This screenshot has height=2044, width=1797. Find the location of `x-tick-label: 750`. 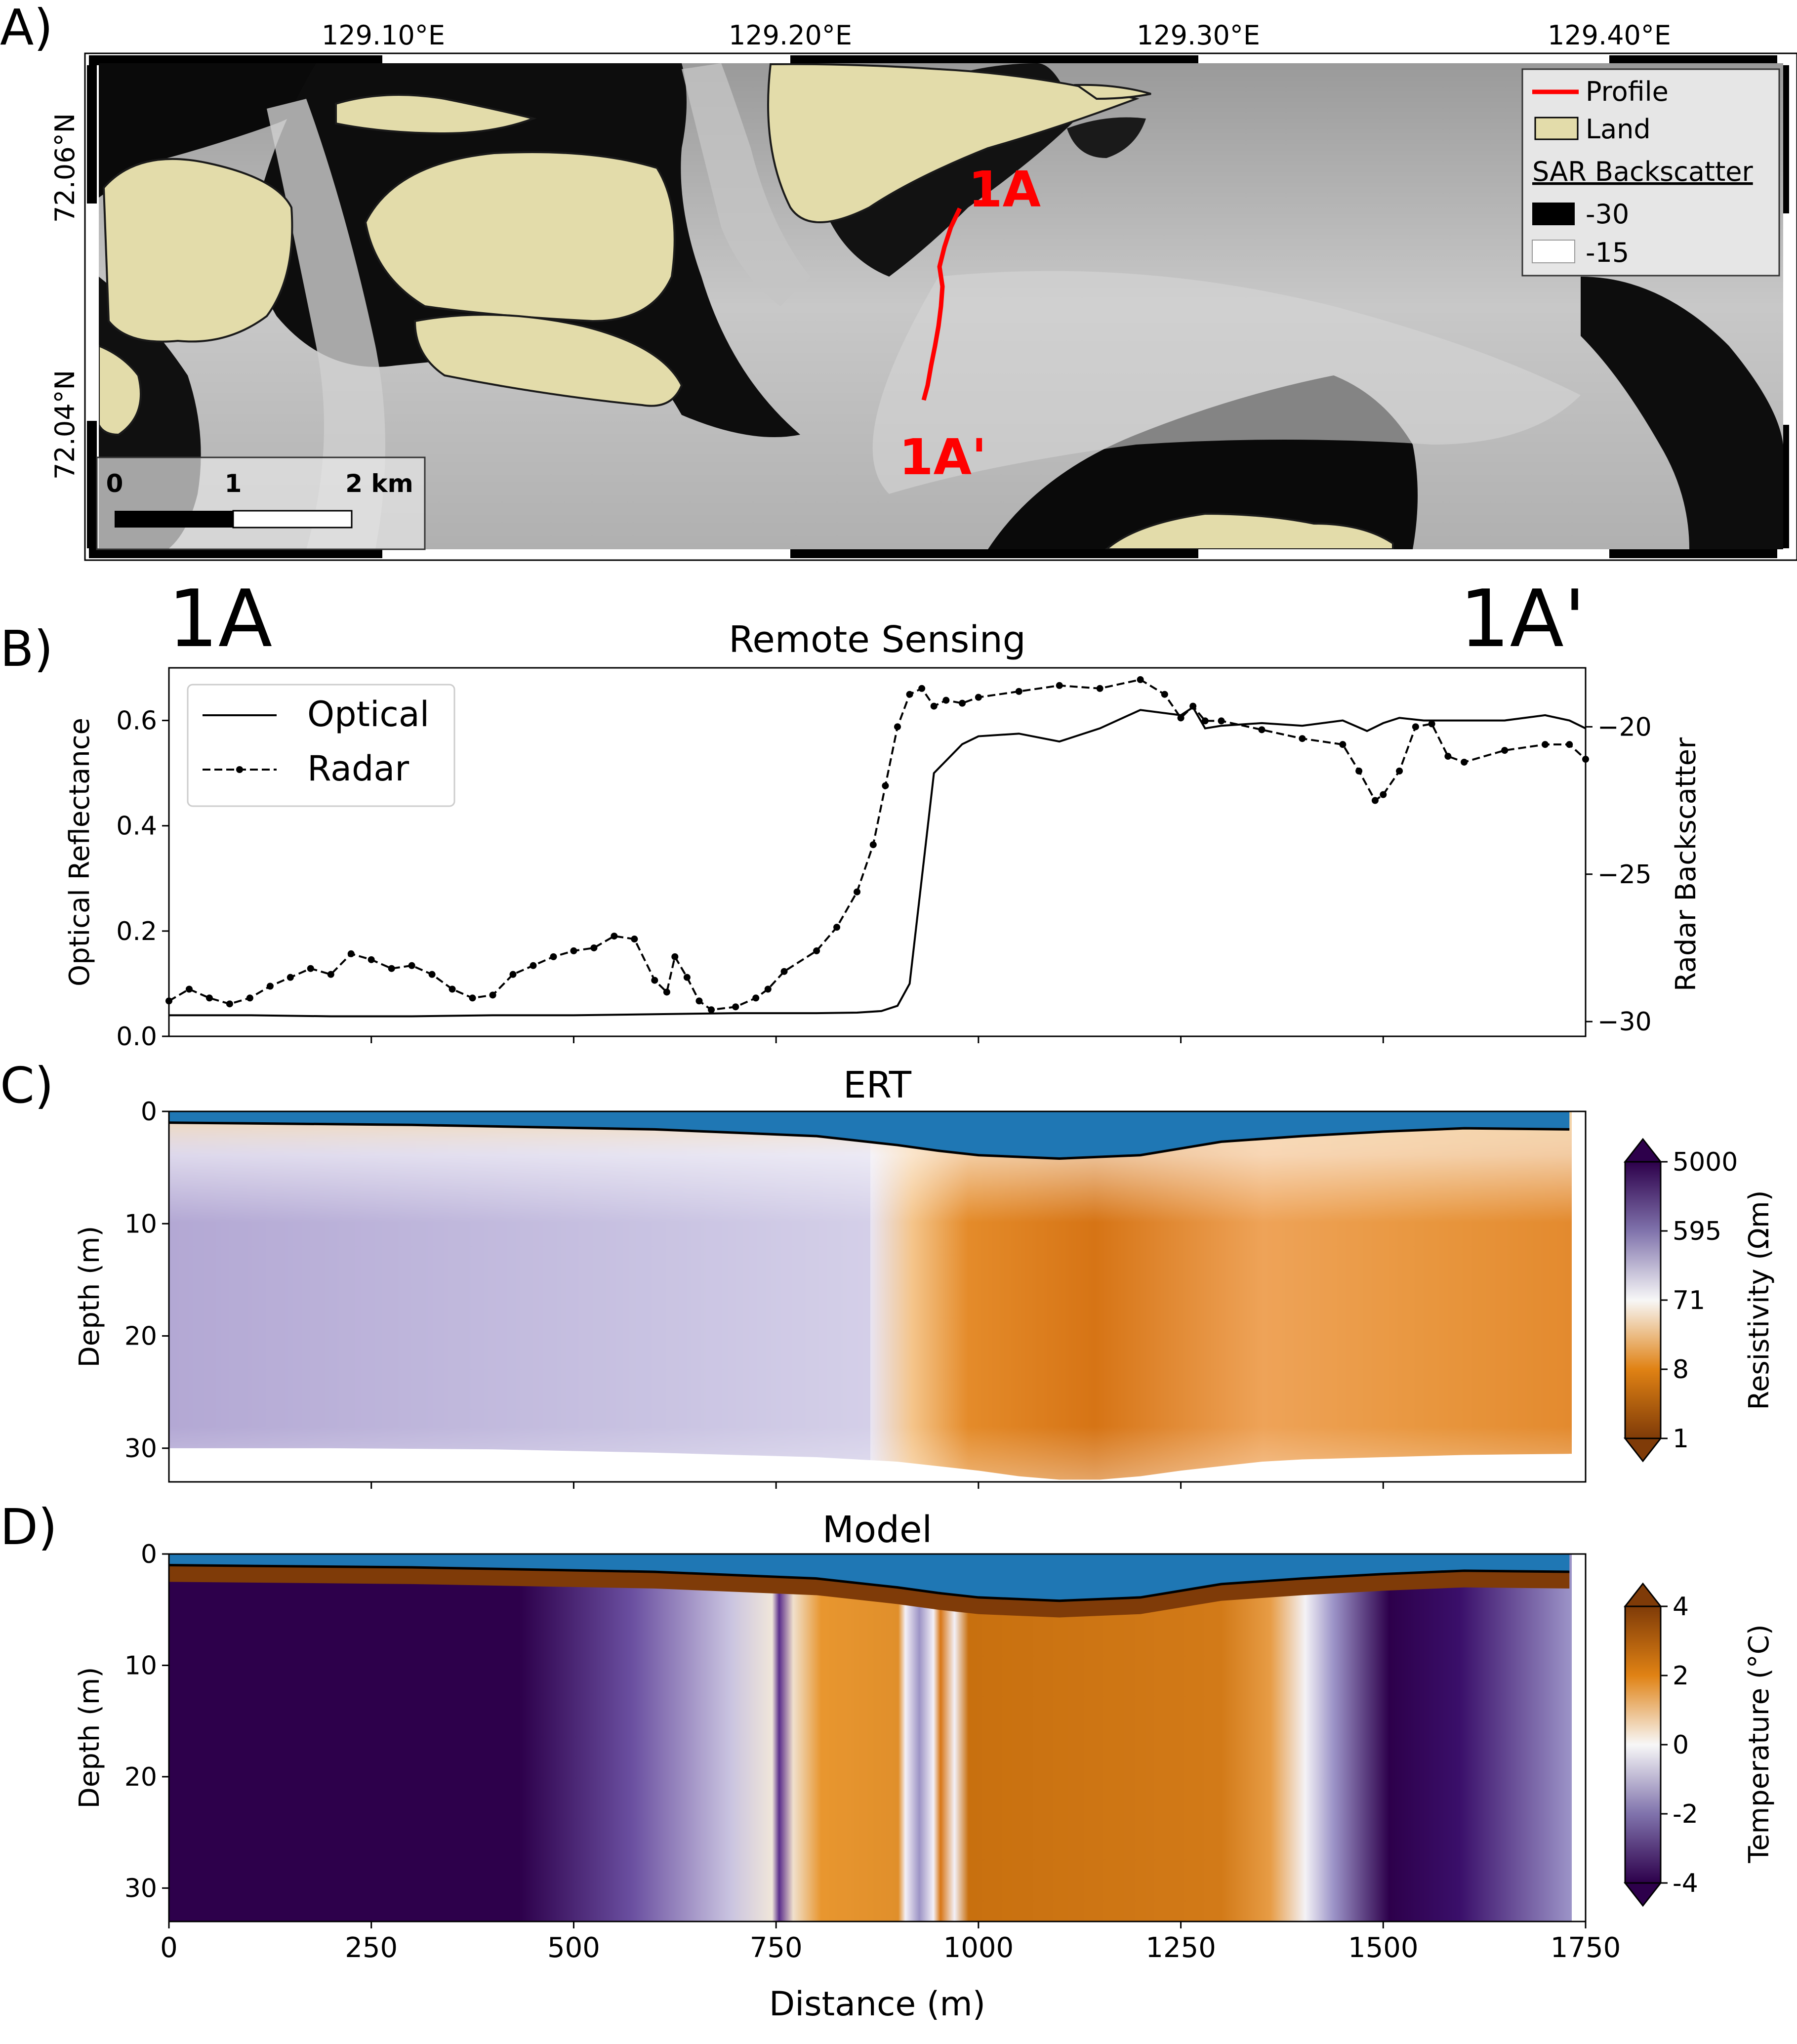

x-tick-label: 750 is located at coordinates (776, 1948).